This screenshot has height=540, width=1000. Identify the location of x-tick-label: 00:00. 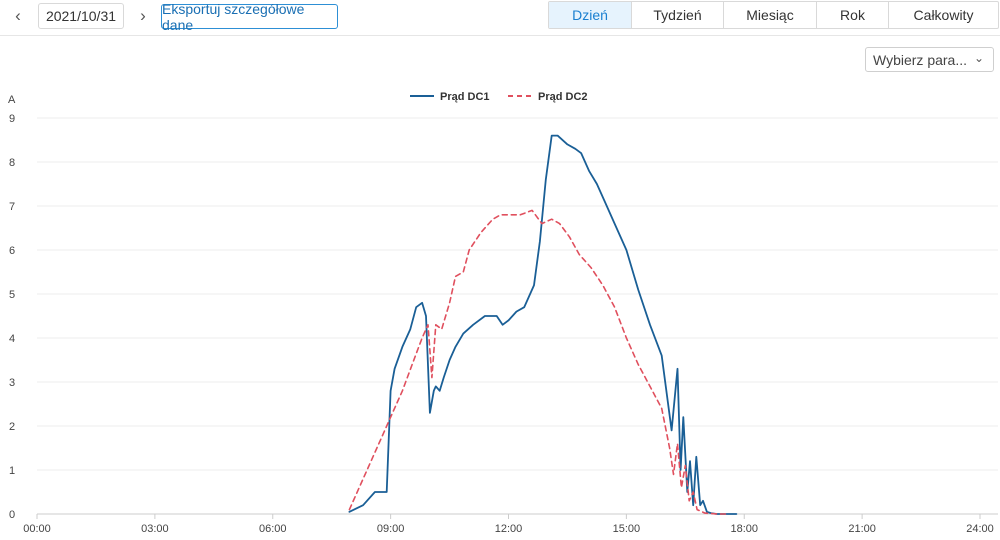
(37, 529).